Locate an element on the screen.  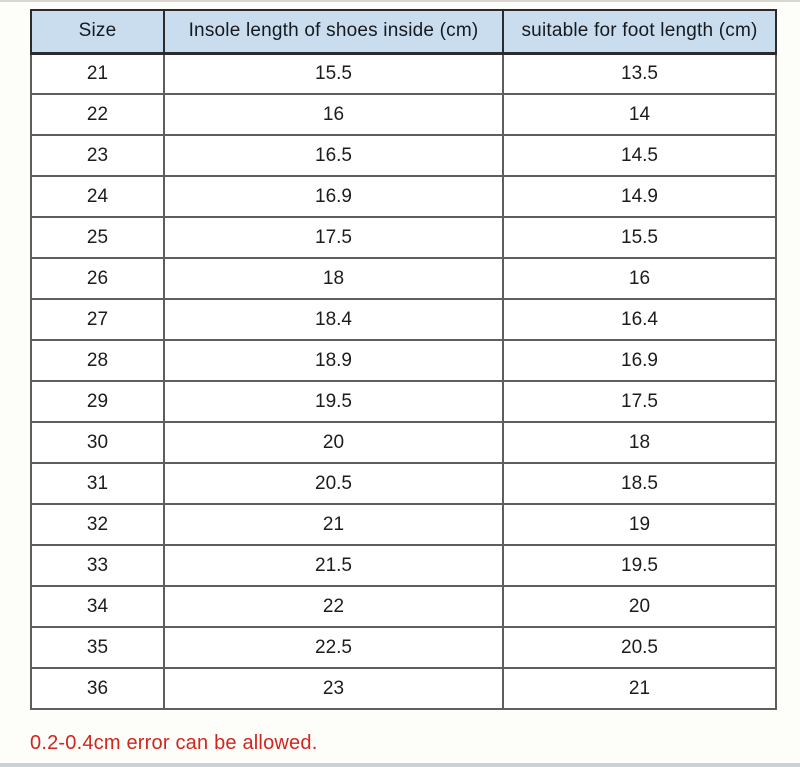
size-cell: 30 is located at coordinates (97, 442).